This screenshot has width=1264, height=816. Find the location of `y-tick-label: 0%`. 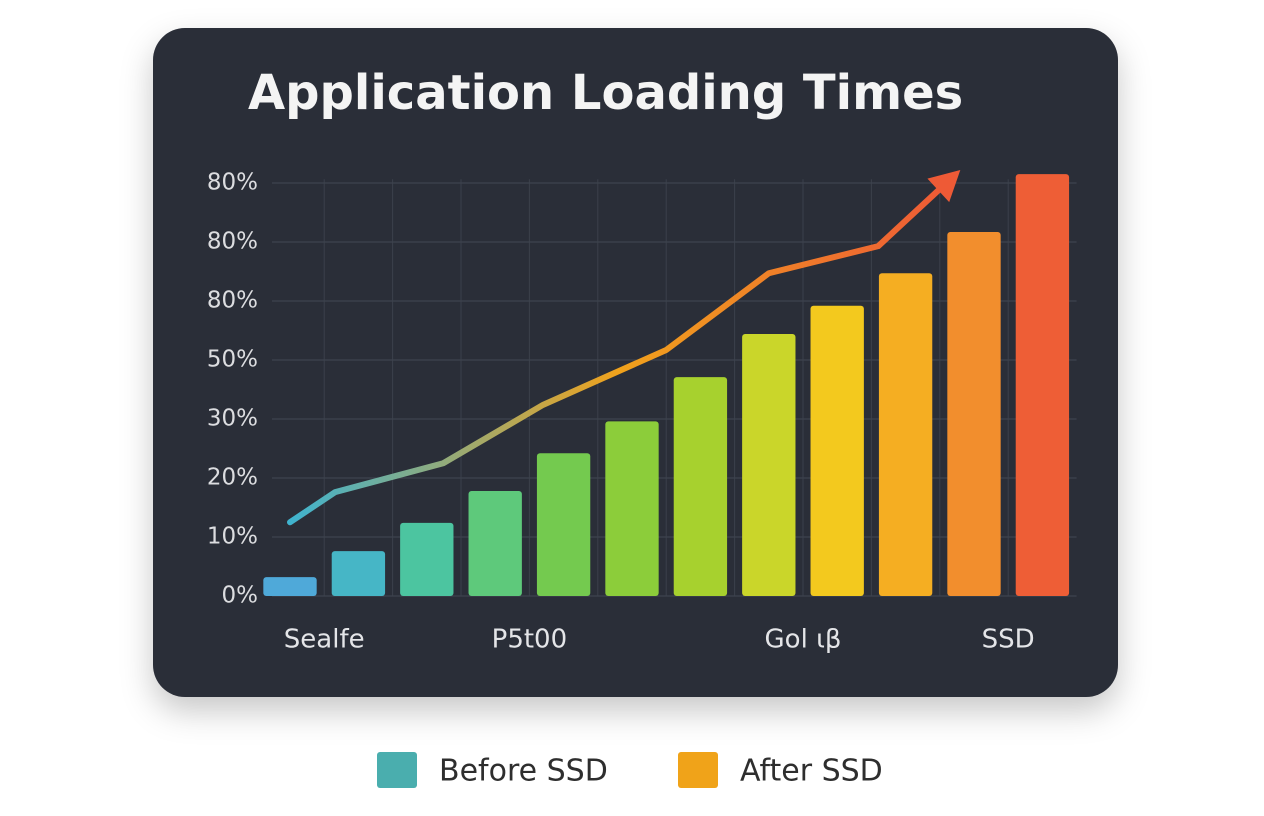

y-tick-label: 0% is located at coordinates (240, 596).